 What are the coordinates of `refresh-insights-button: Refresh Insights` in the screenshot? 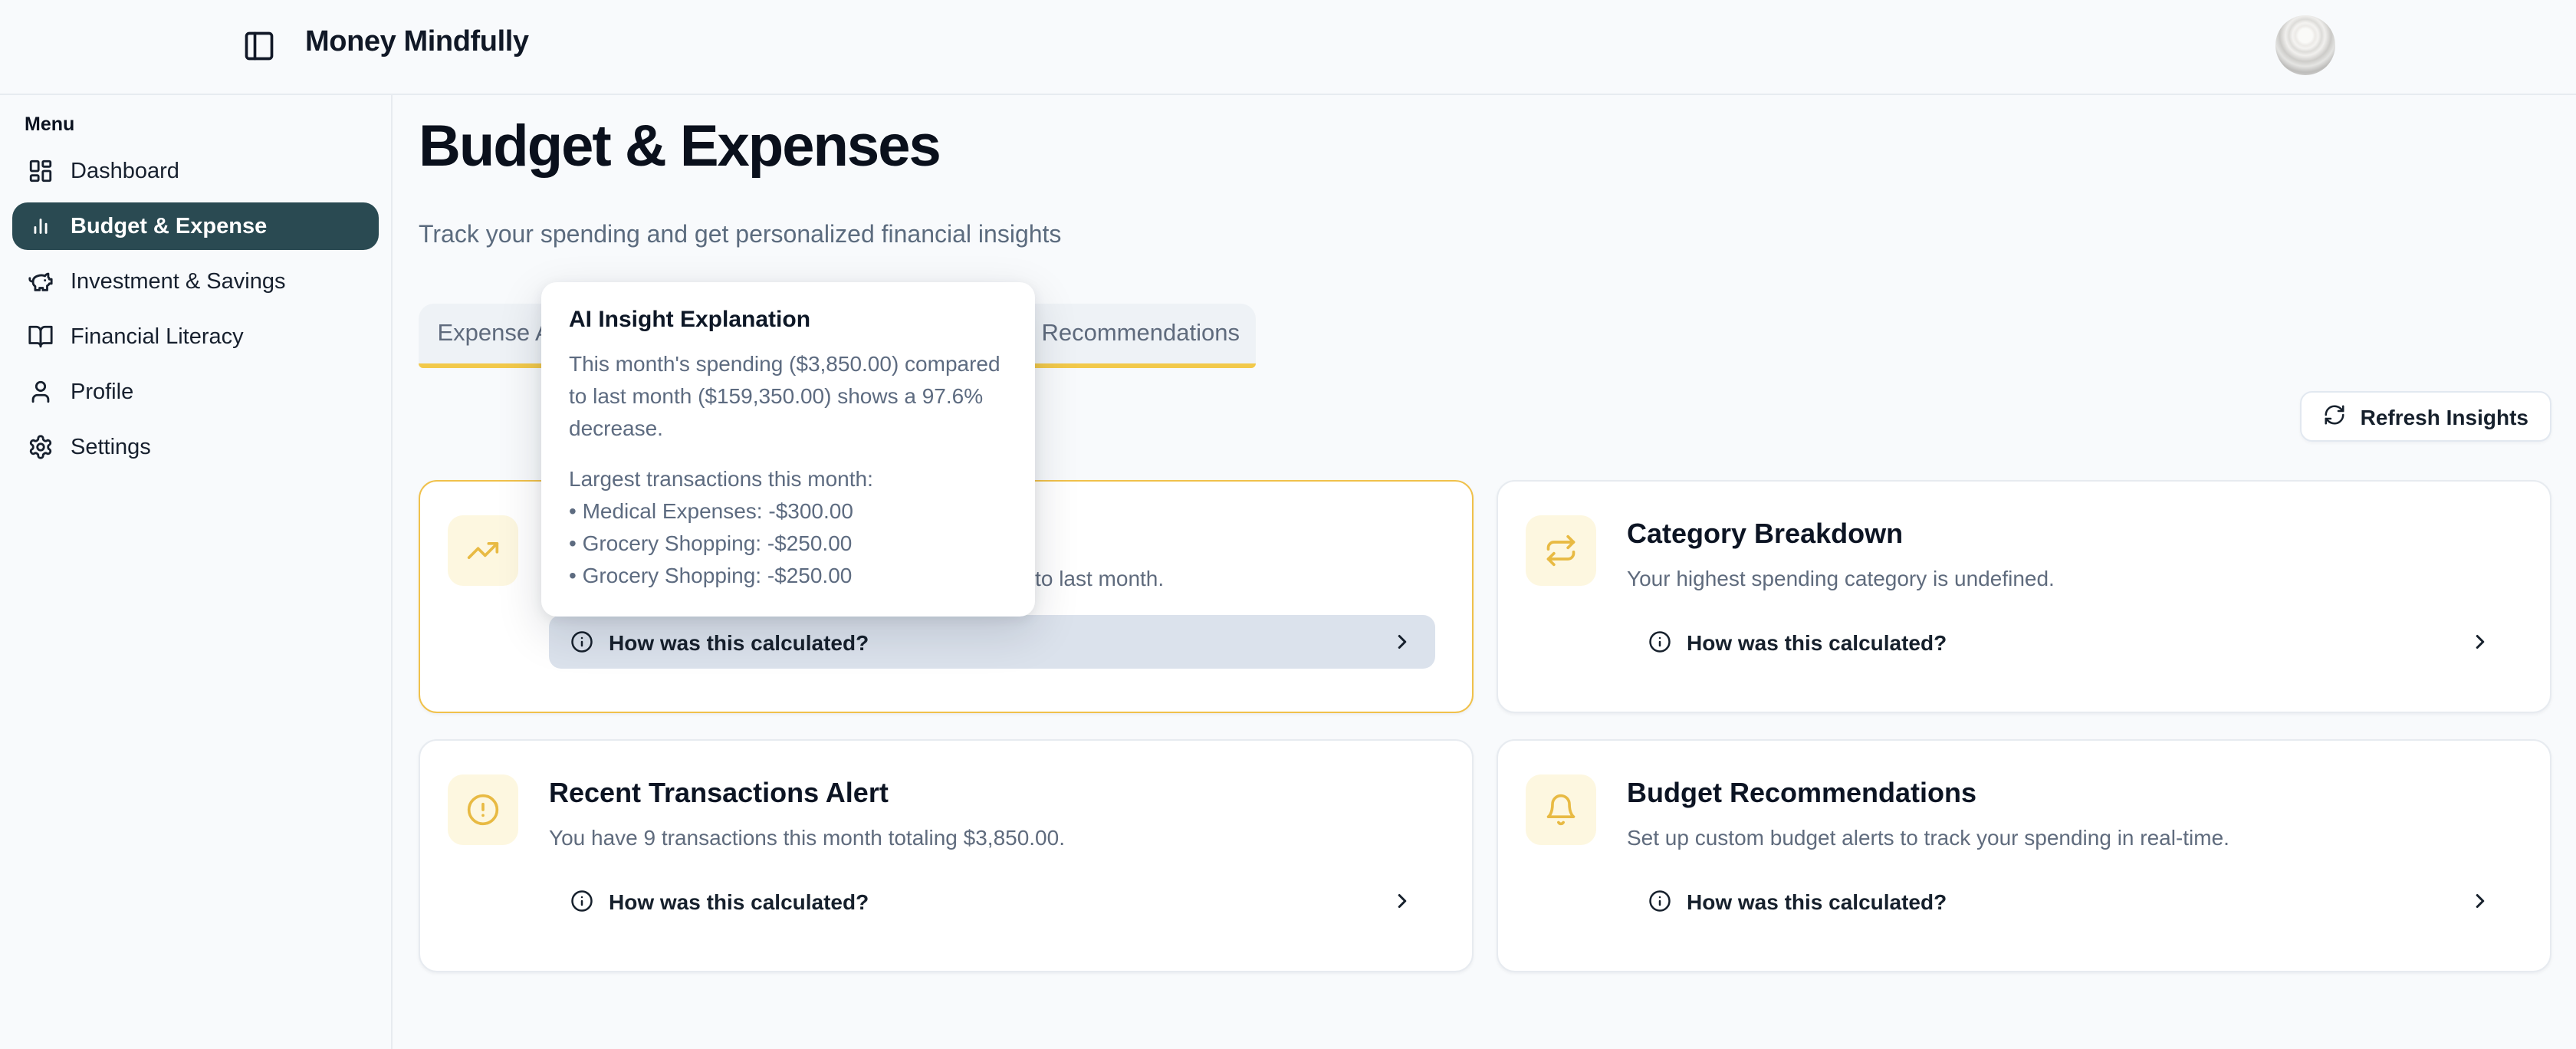 It's located at (2425, 416).